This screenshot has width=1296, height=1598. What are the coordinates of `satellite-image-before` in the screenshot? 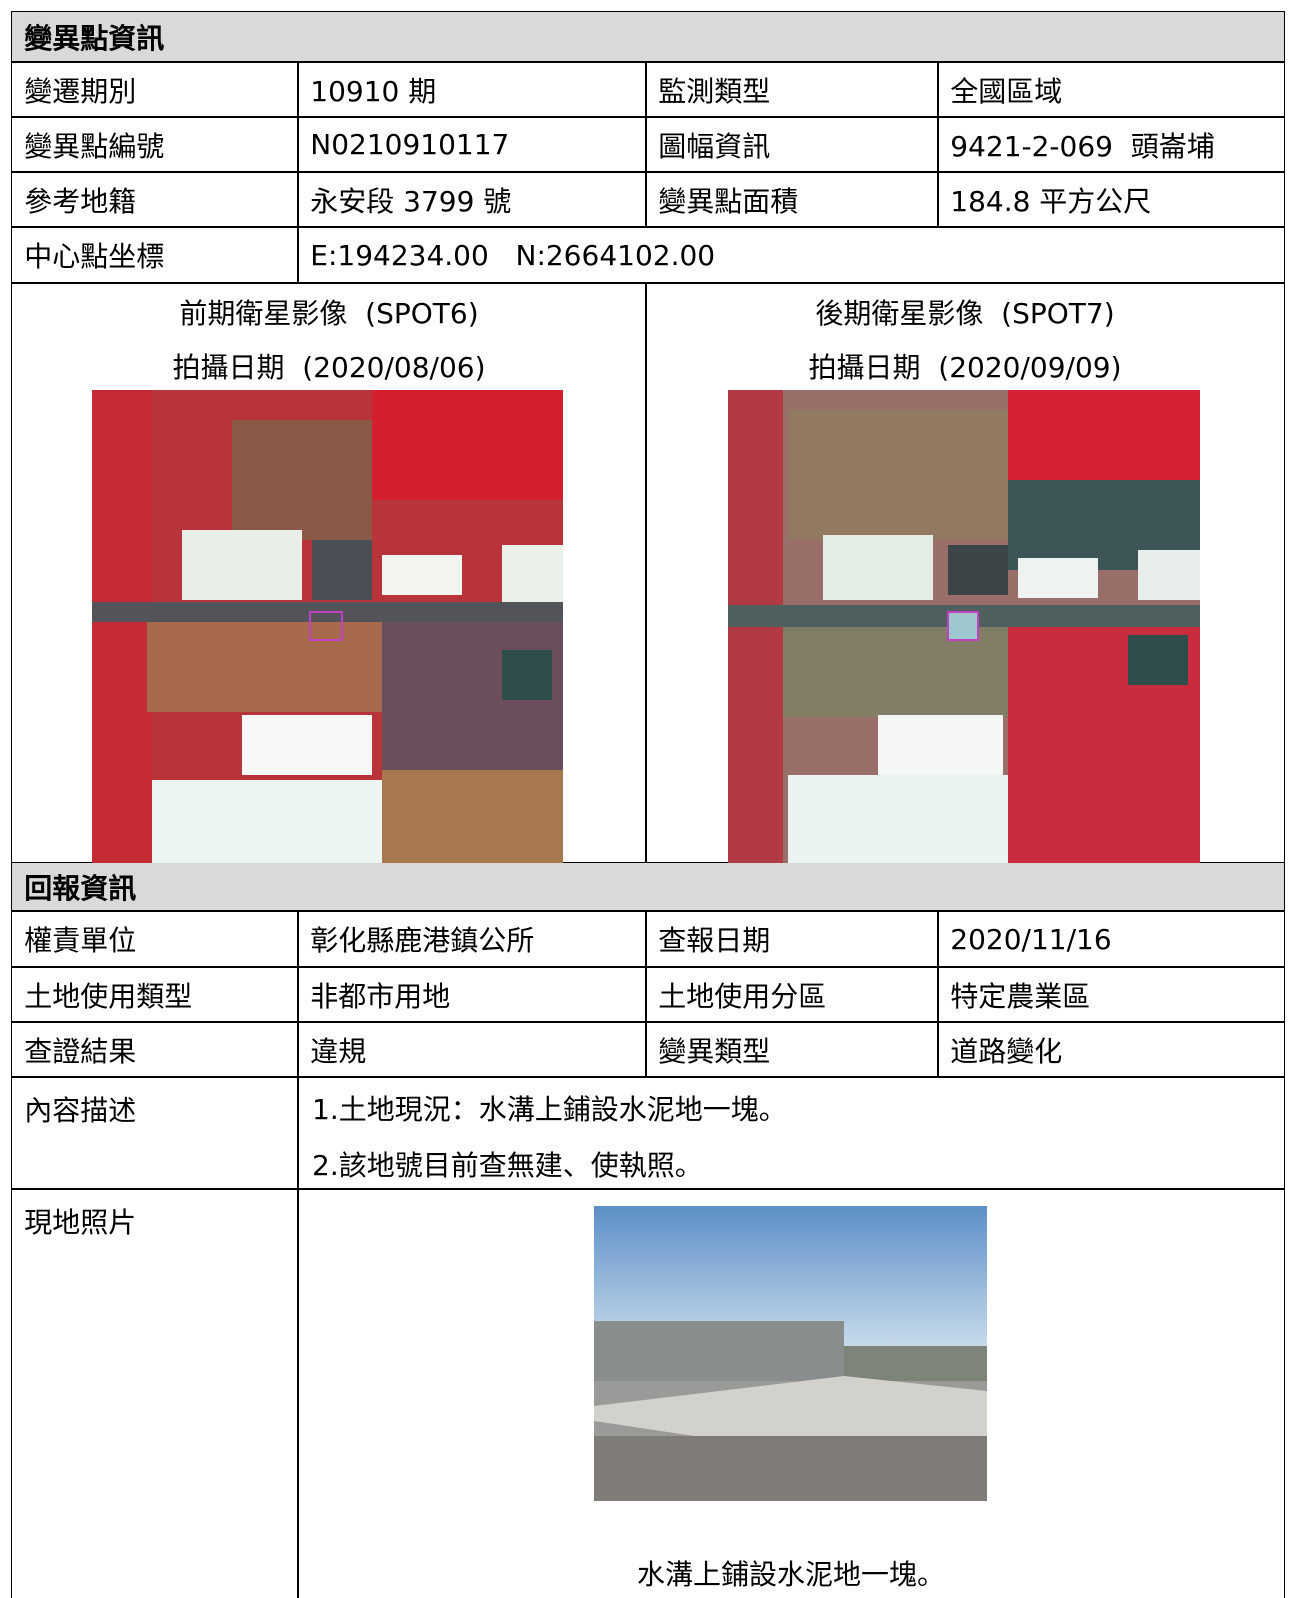 It's located at (327, 626).